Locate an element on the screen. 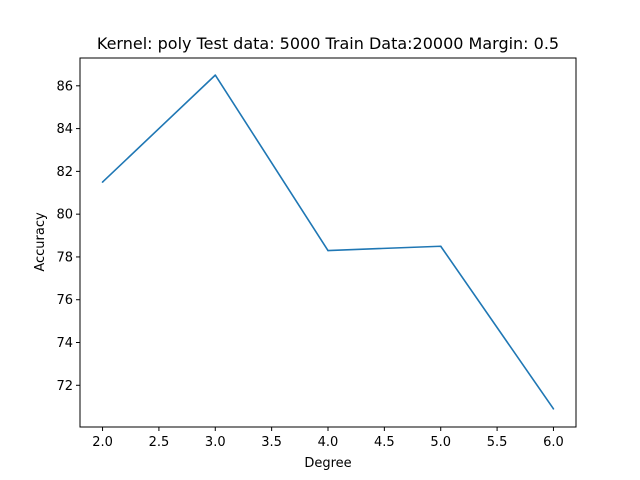 This screenshot has height=480, width=640. x-axis-label: Degree is located at coordinates (327, 463).